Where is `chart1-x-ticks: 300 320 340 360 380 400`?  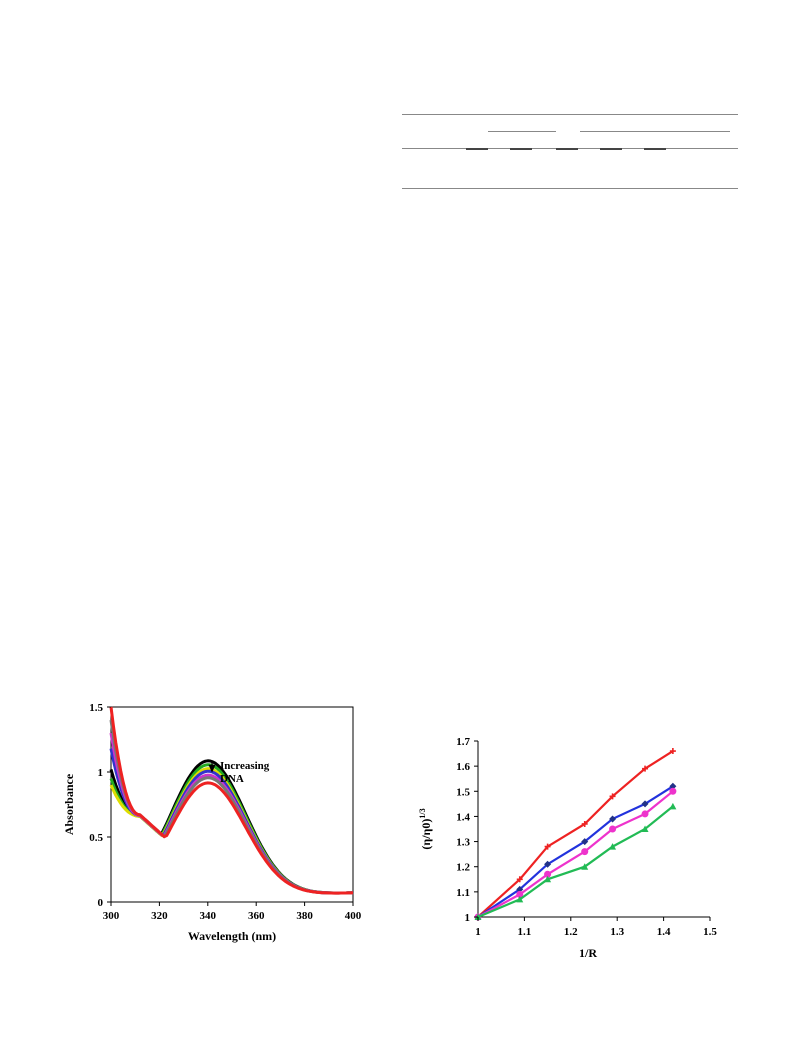 chart1-x-ticks: 300 320 340 360 380 400 is located at coordinates (232, 912).